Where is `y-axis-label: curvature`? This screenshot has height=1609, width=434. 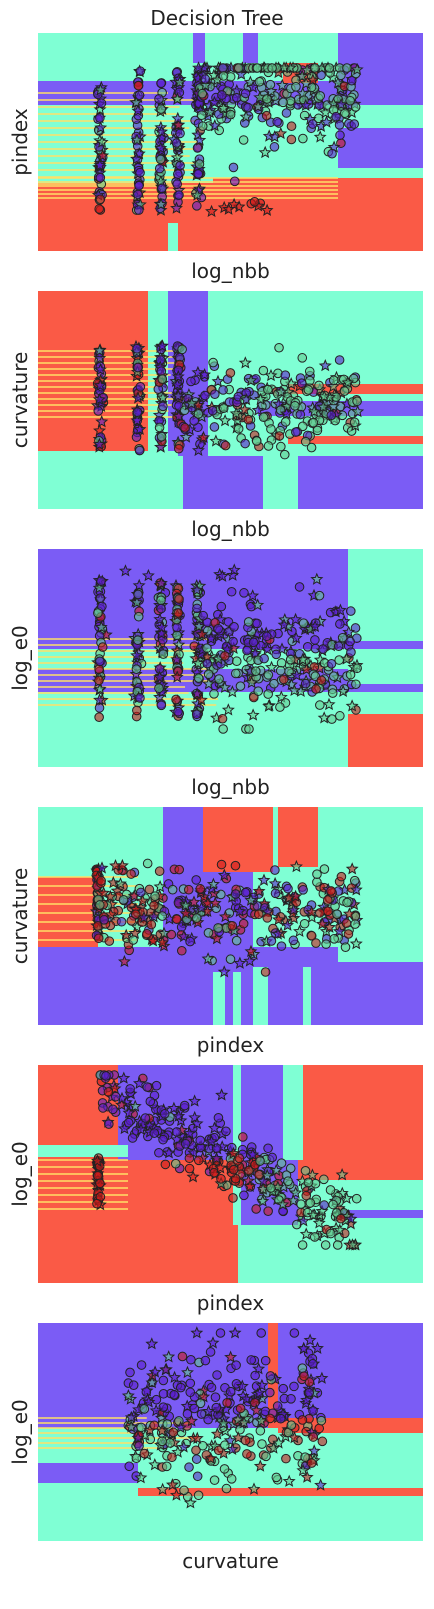
y-axis-label: curvature is located at coordinates (20, 916).